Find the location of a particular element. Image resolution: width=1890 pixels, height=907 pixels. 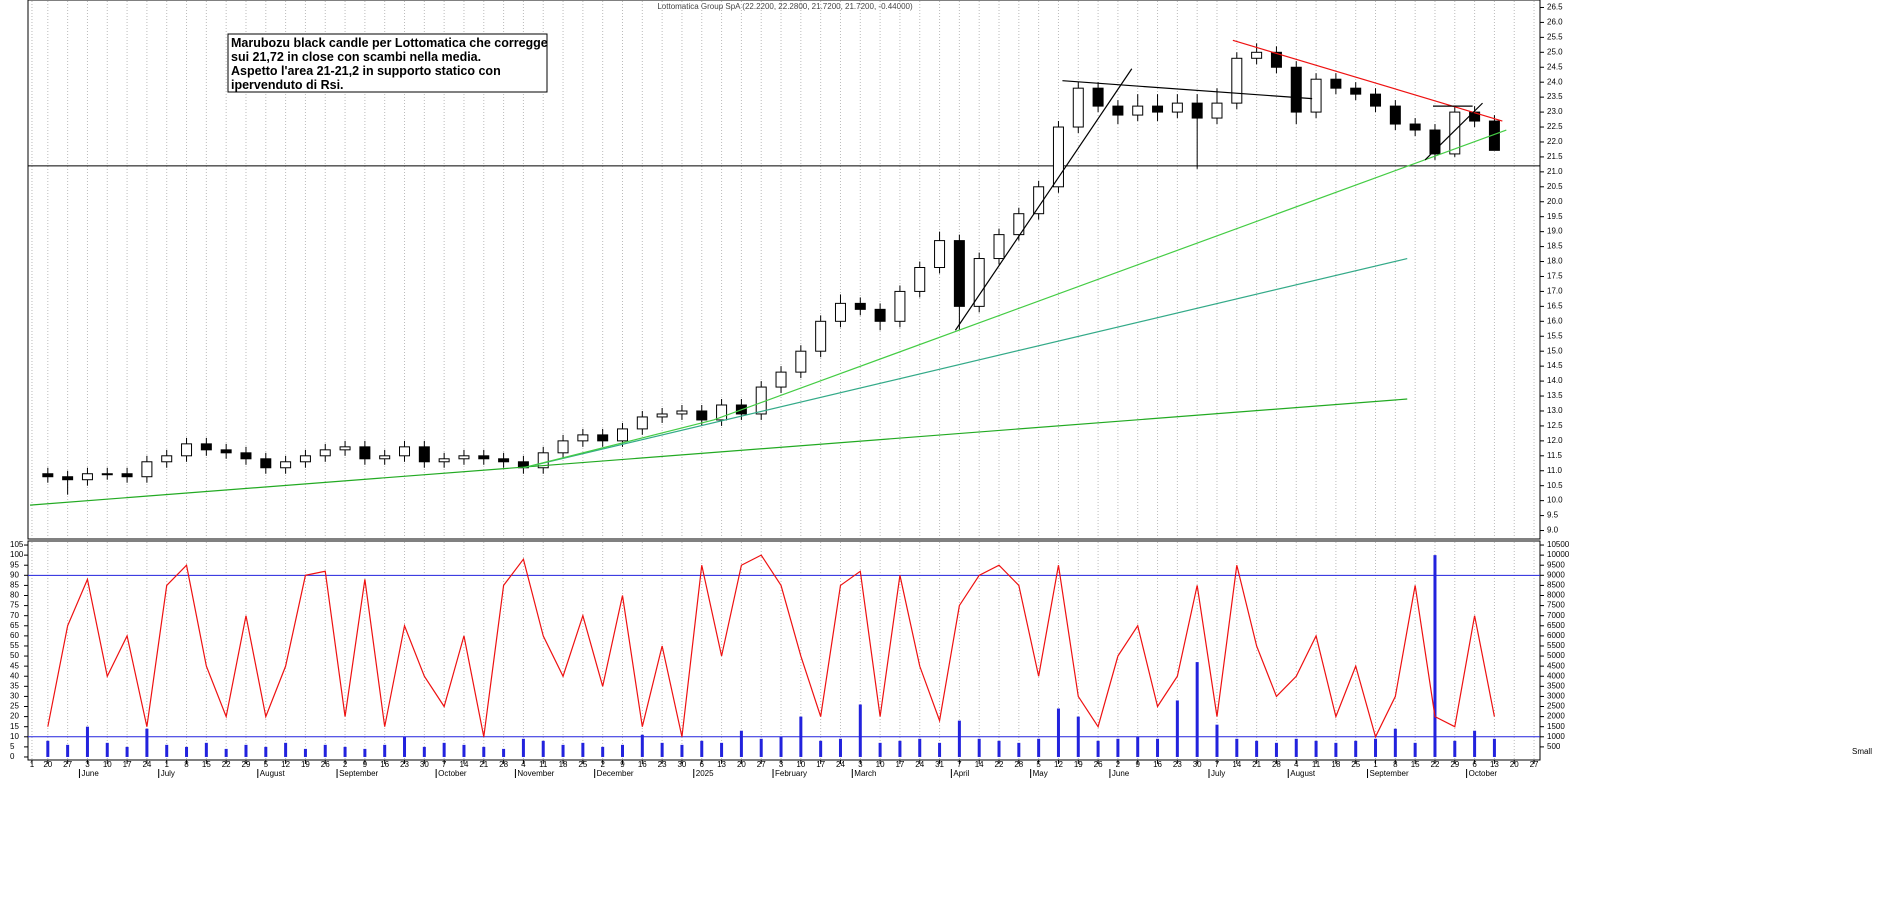

y-tick-label: 12.0 is located at coordinates (1555, 440).